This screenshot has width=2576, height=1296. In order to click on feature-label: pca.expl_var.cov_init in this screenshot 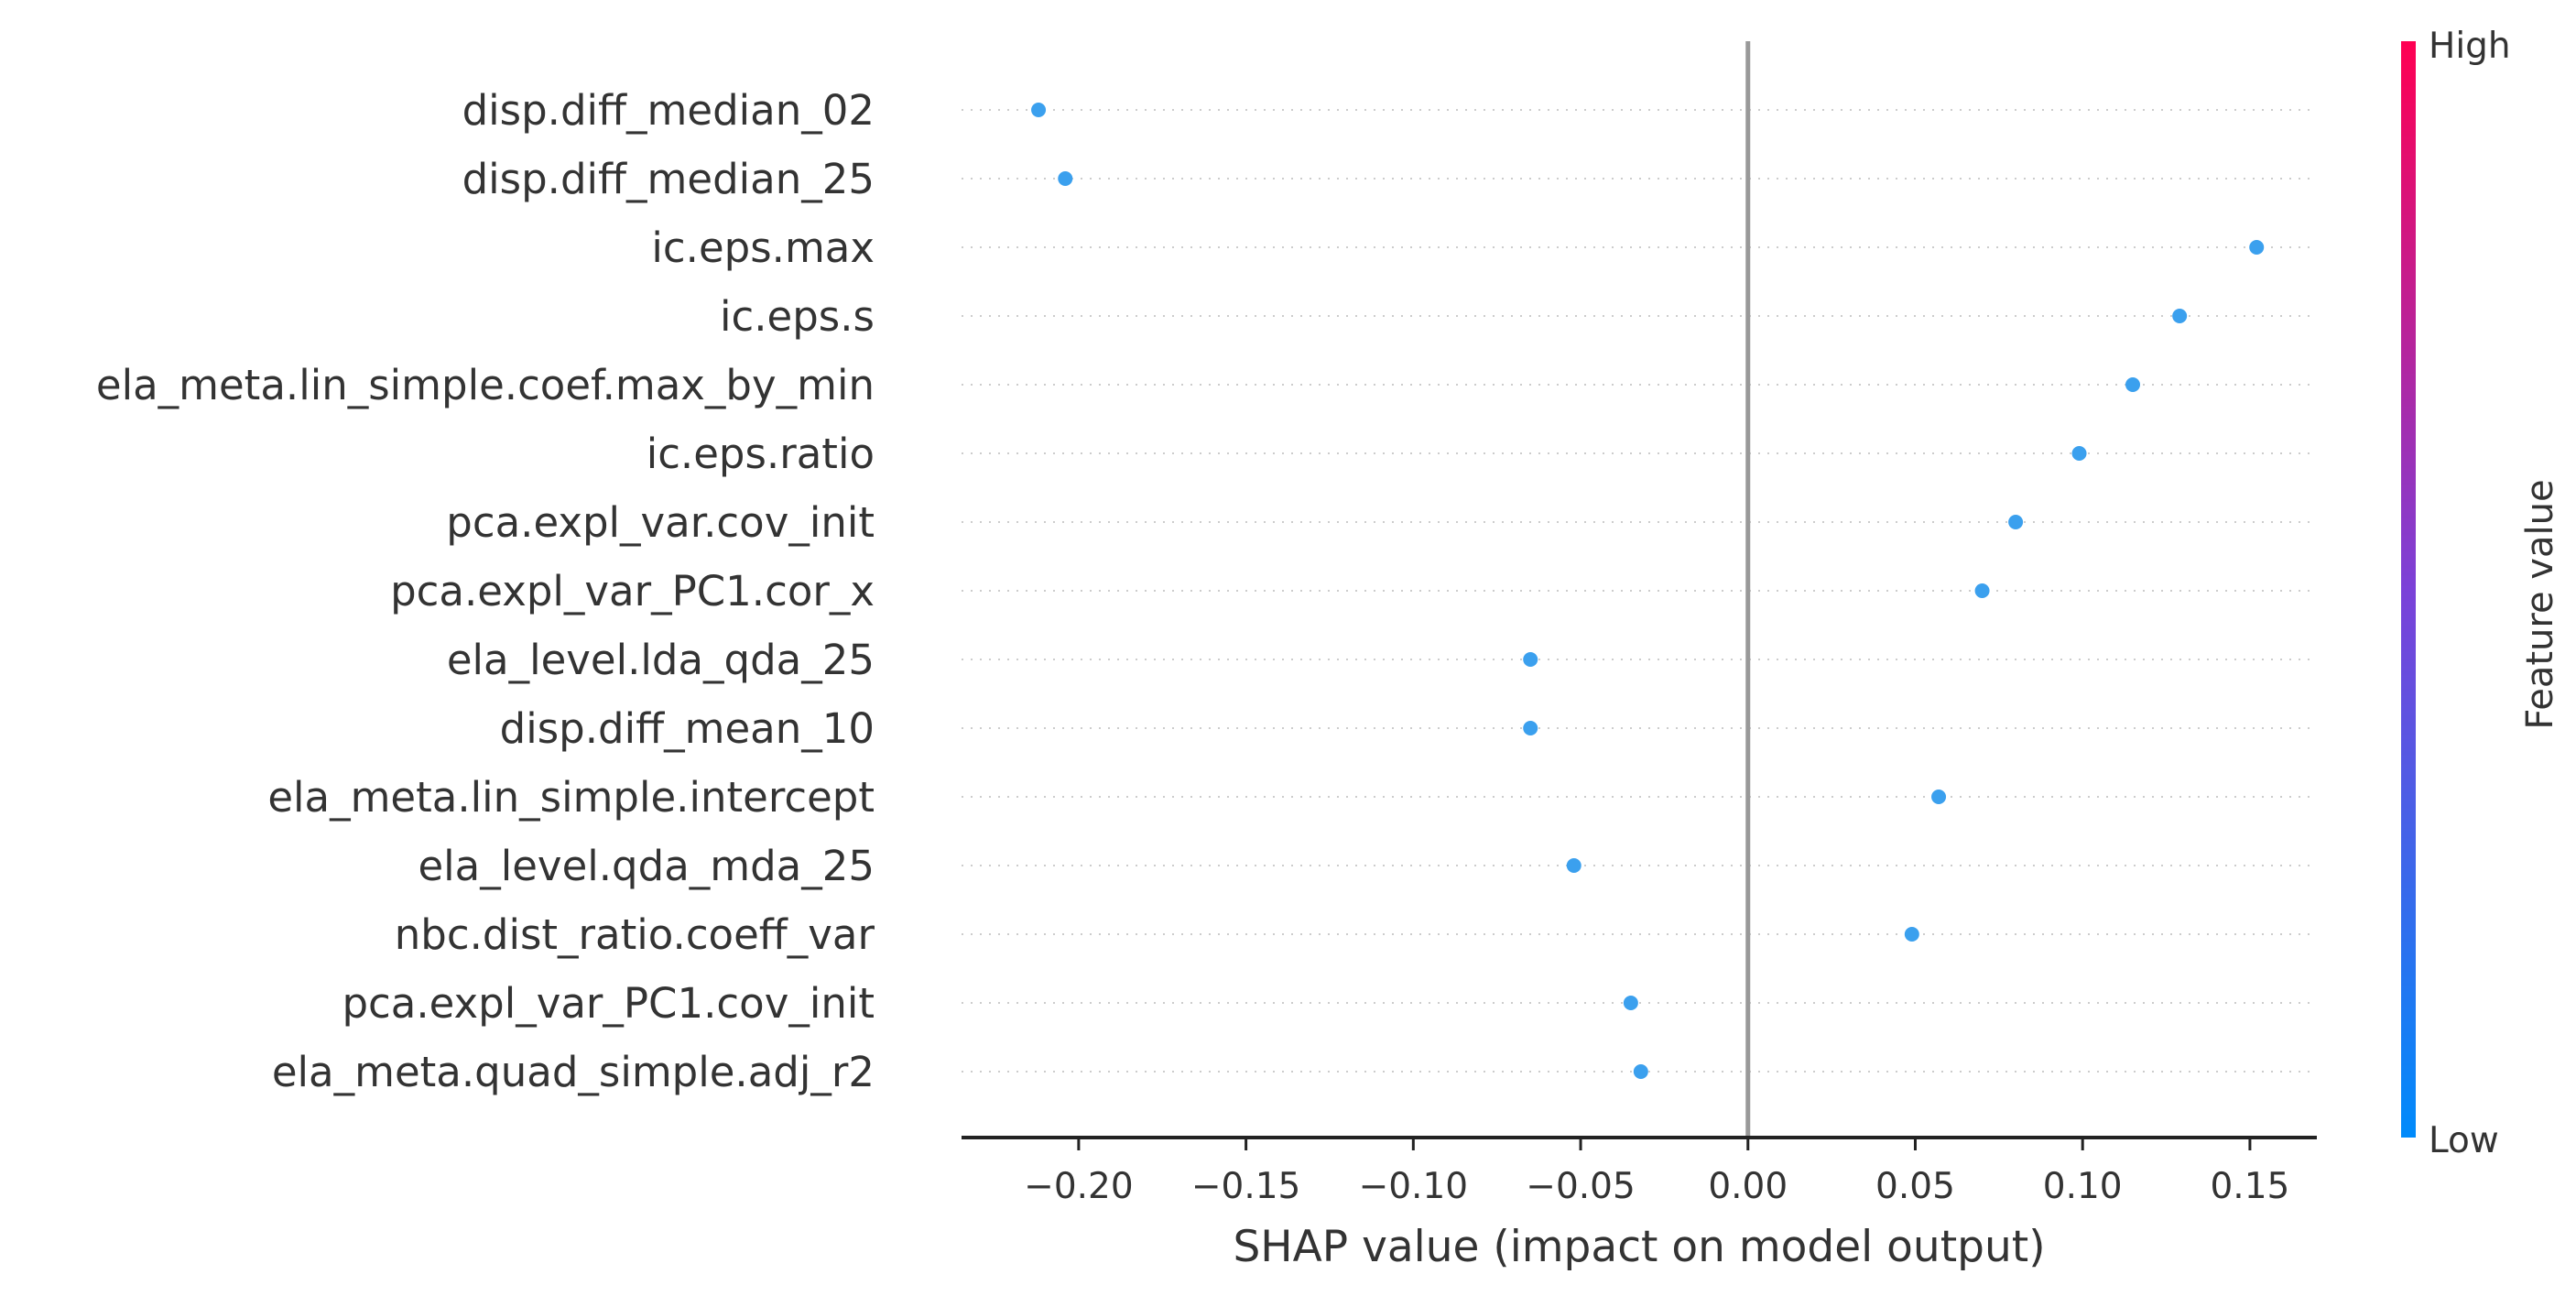, I will do `click(660, 522)`.